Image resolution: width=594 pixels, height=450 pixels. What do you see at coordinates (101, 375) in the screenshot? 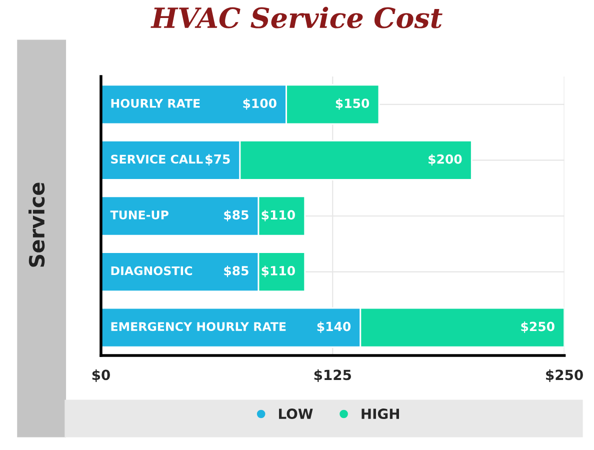
I see `x-tick-label: $0` at bounding box center [101, 375].